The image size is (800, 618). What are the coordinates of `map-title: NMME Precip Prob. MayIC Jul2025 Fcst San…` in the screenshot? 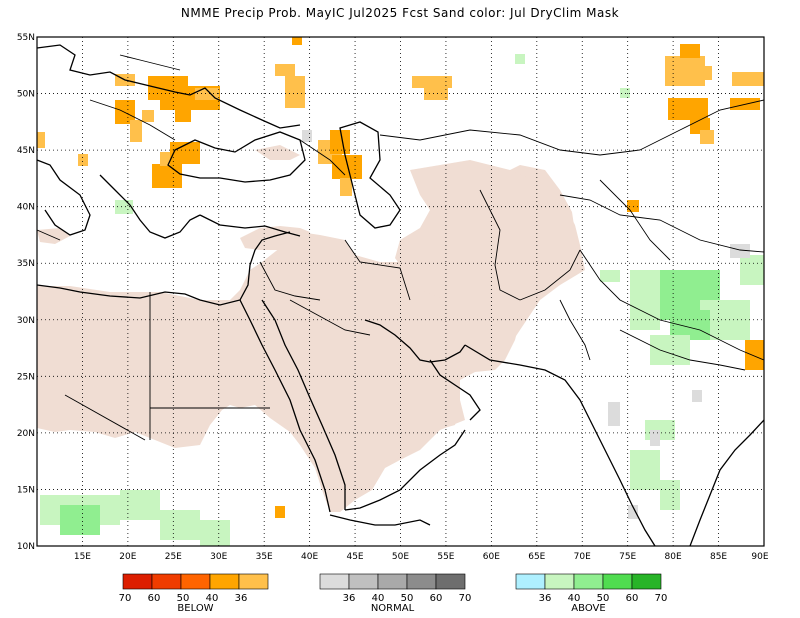 It's located at (400, 13).